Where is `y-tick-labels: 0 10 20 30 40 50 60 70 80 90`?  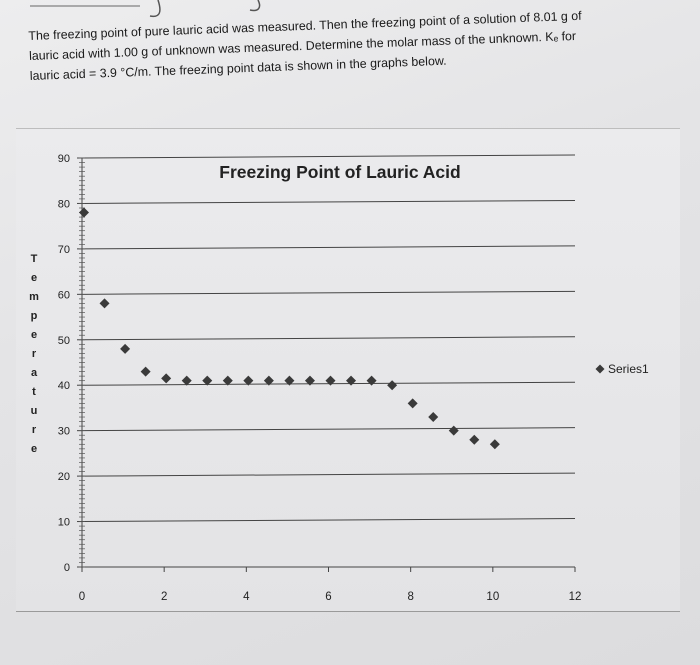 y-tick-labels: 0 10 20 30 40 50 60 70 80 90 is located at coordinates (64, 363).